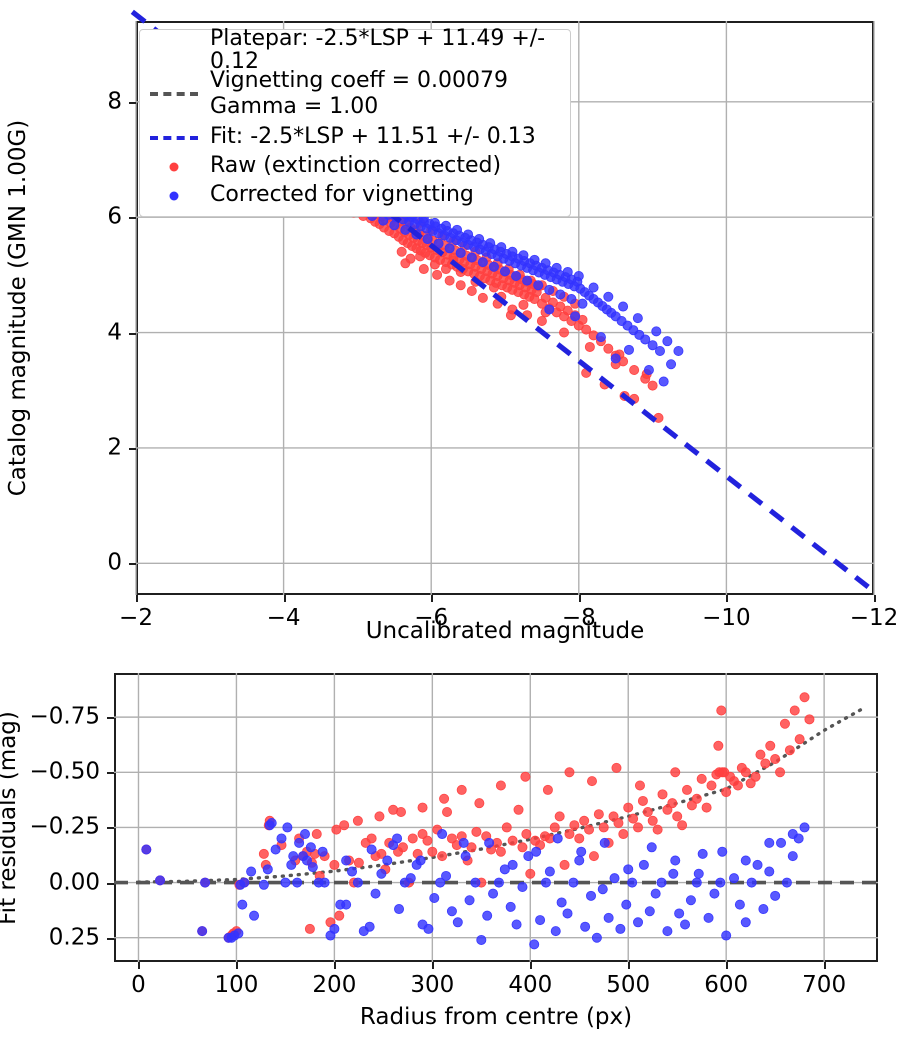 This screenshot has height=1050, width=900. Describe the element at coordinates (138, 985) in the screenshot. I see `x-axis-tick-label: 0` at that location.